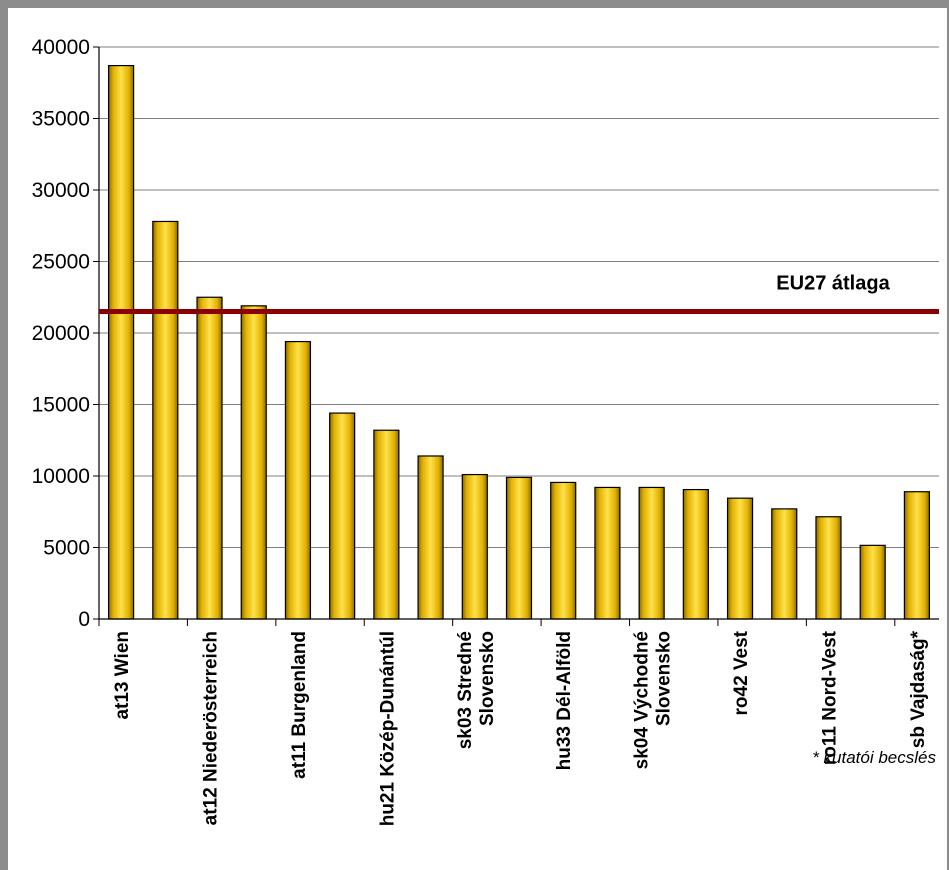  I want to click on y-tick-label: 15000, so click(61, 405).